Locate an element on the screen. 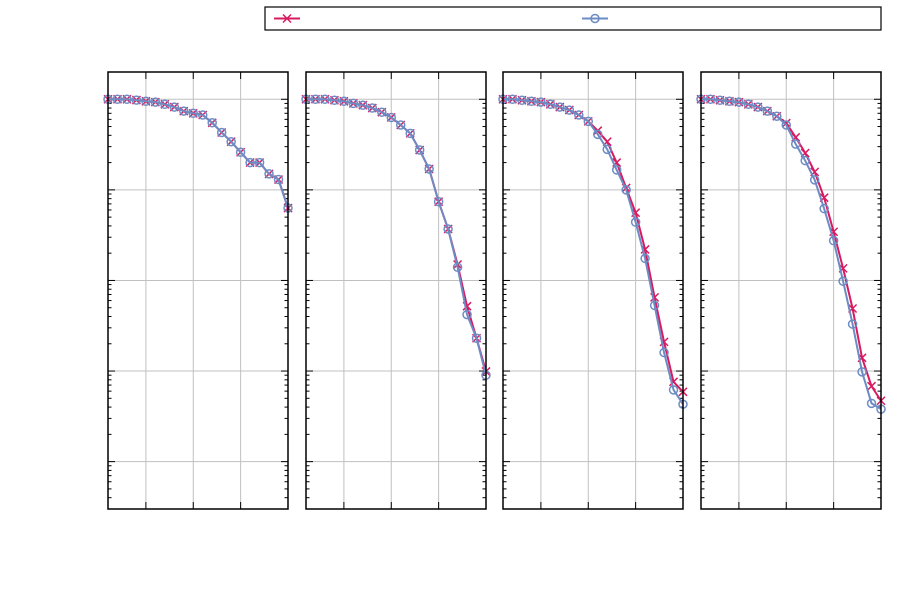 This screenshot has width=900, height=600. legend is located at coordinates (573, 18).